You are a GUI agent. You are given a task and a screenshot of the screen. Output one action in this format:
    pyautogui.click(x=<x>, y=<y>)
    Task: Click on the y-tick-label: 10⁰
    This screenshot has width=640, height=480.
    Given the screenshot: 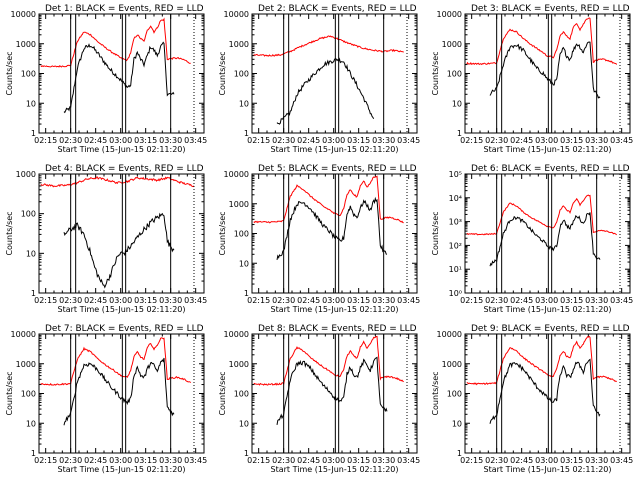 What is the action you would take?
    pyautogui.click(x=455, y=293)
    